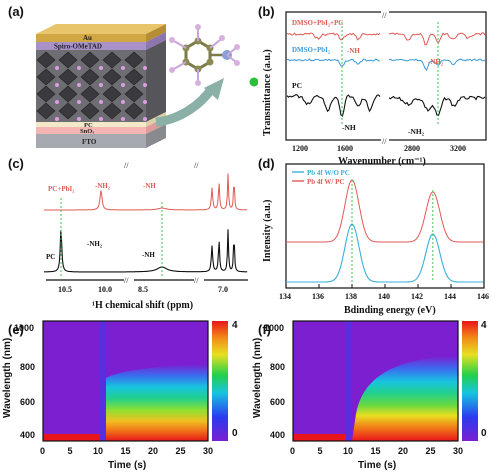 The width and height of the screenshot is (491, 473). I want to click on x-tick-label: 1200, so click(300, 148).